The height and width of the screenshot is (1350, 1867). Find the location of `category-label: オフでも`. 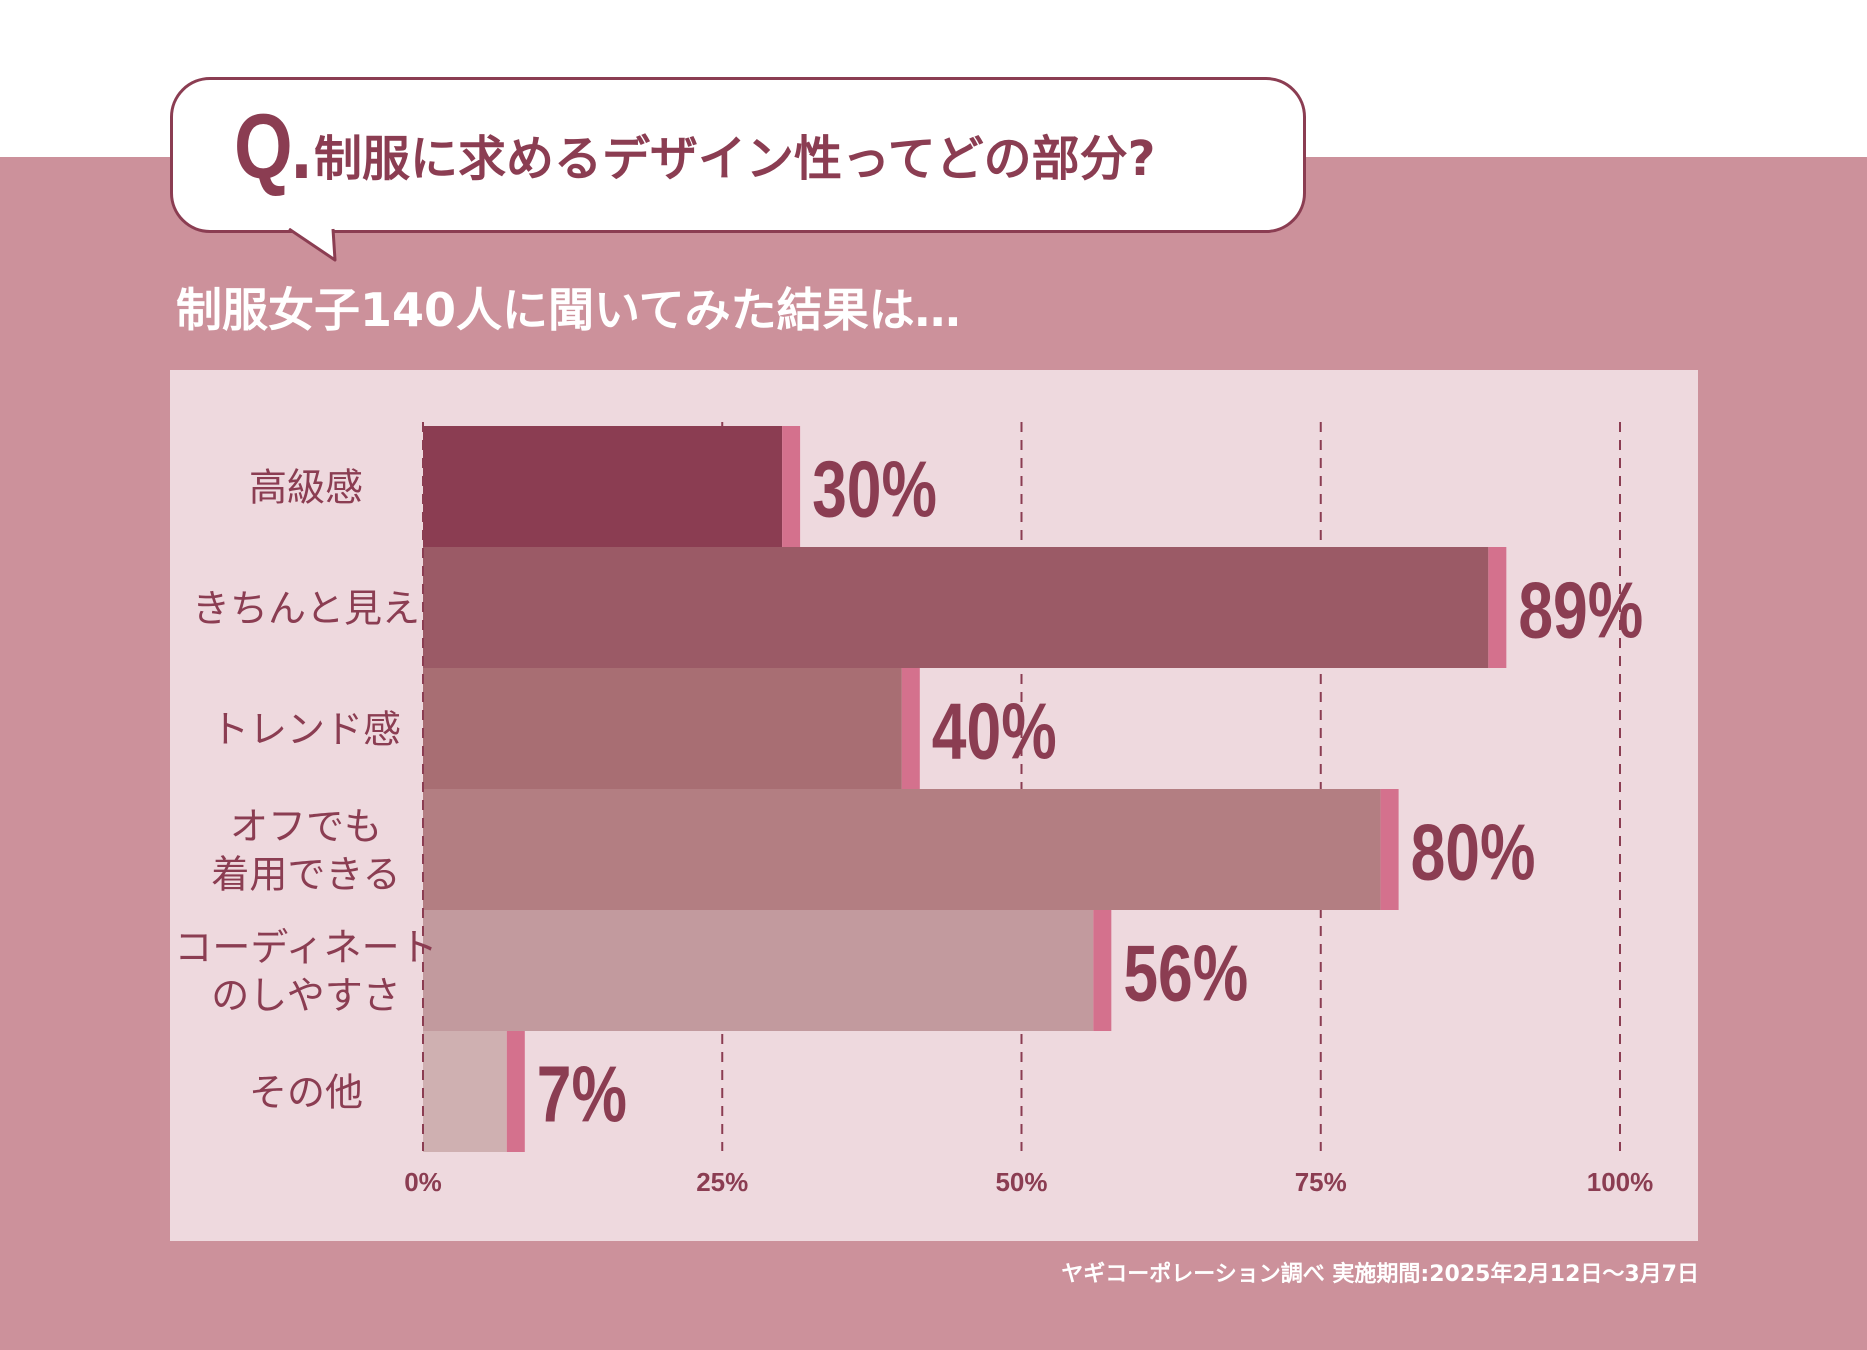

category-label: オフでも is located at coordinates (306, 827).